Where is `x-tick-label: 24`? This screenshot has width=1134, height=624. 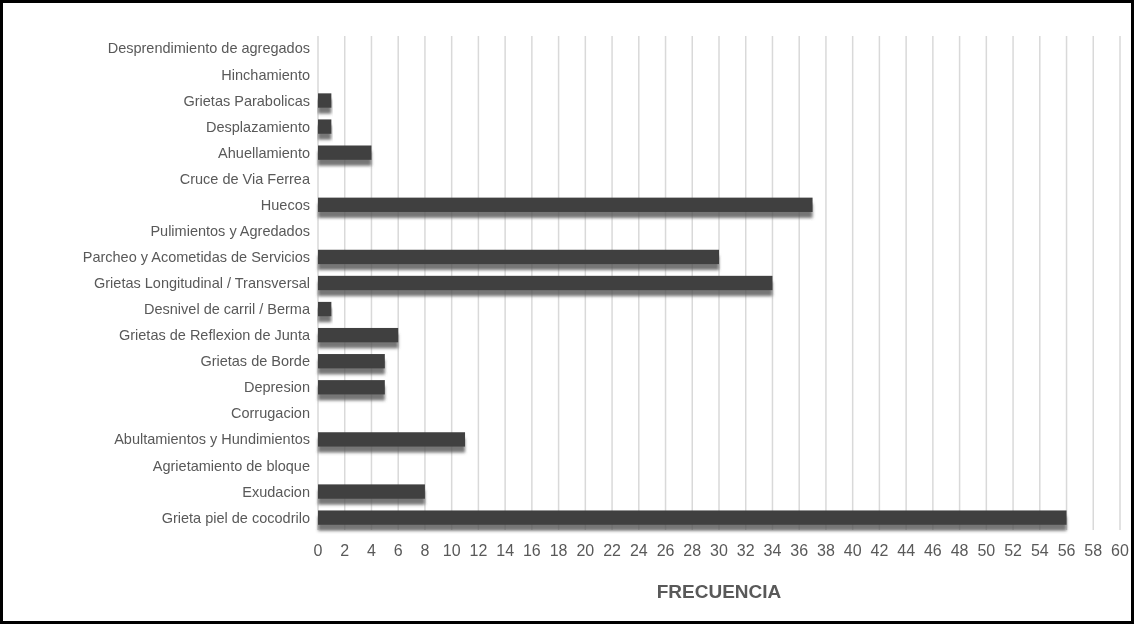
x-tick-label: 24 is located at coordinates (638, 550).